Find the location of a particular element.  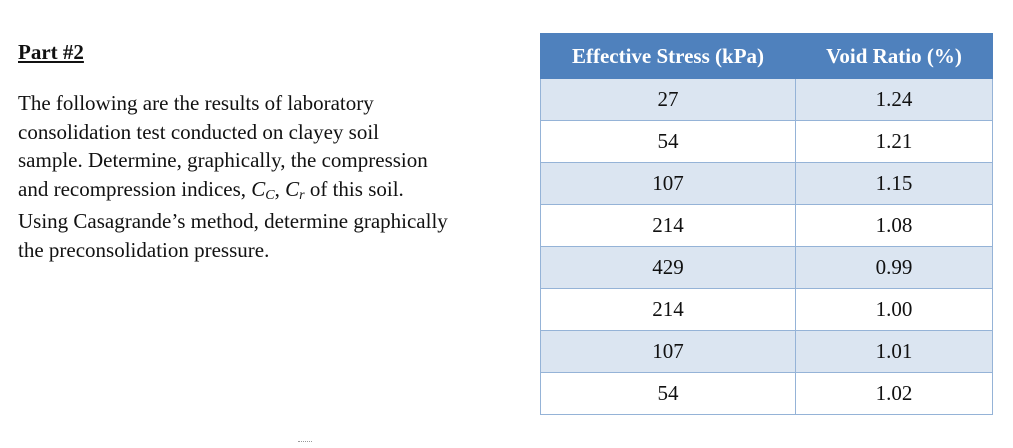

cr-symbol: Cr is located at coordinates (295, 189).